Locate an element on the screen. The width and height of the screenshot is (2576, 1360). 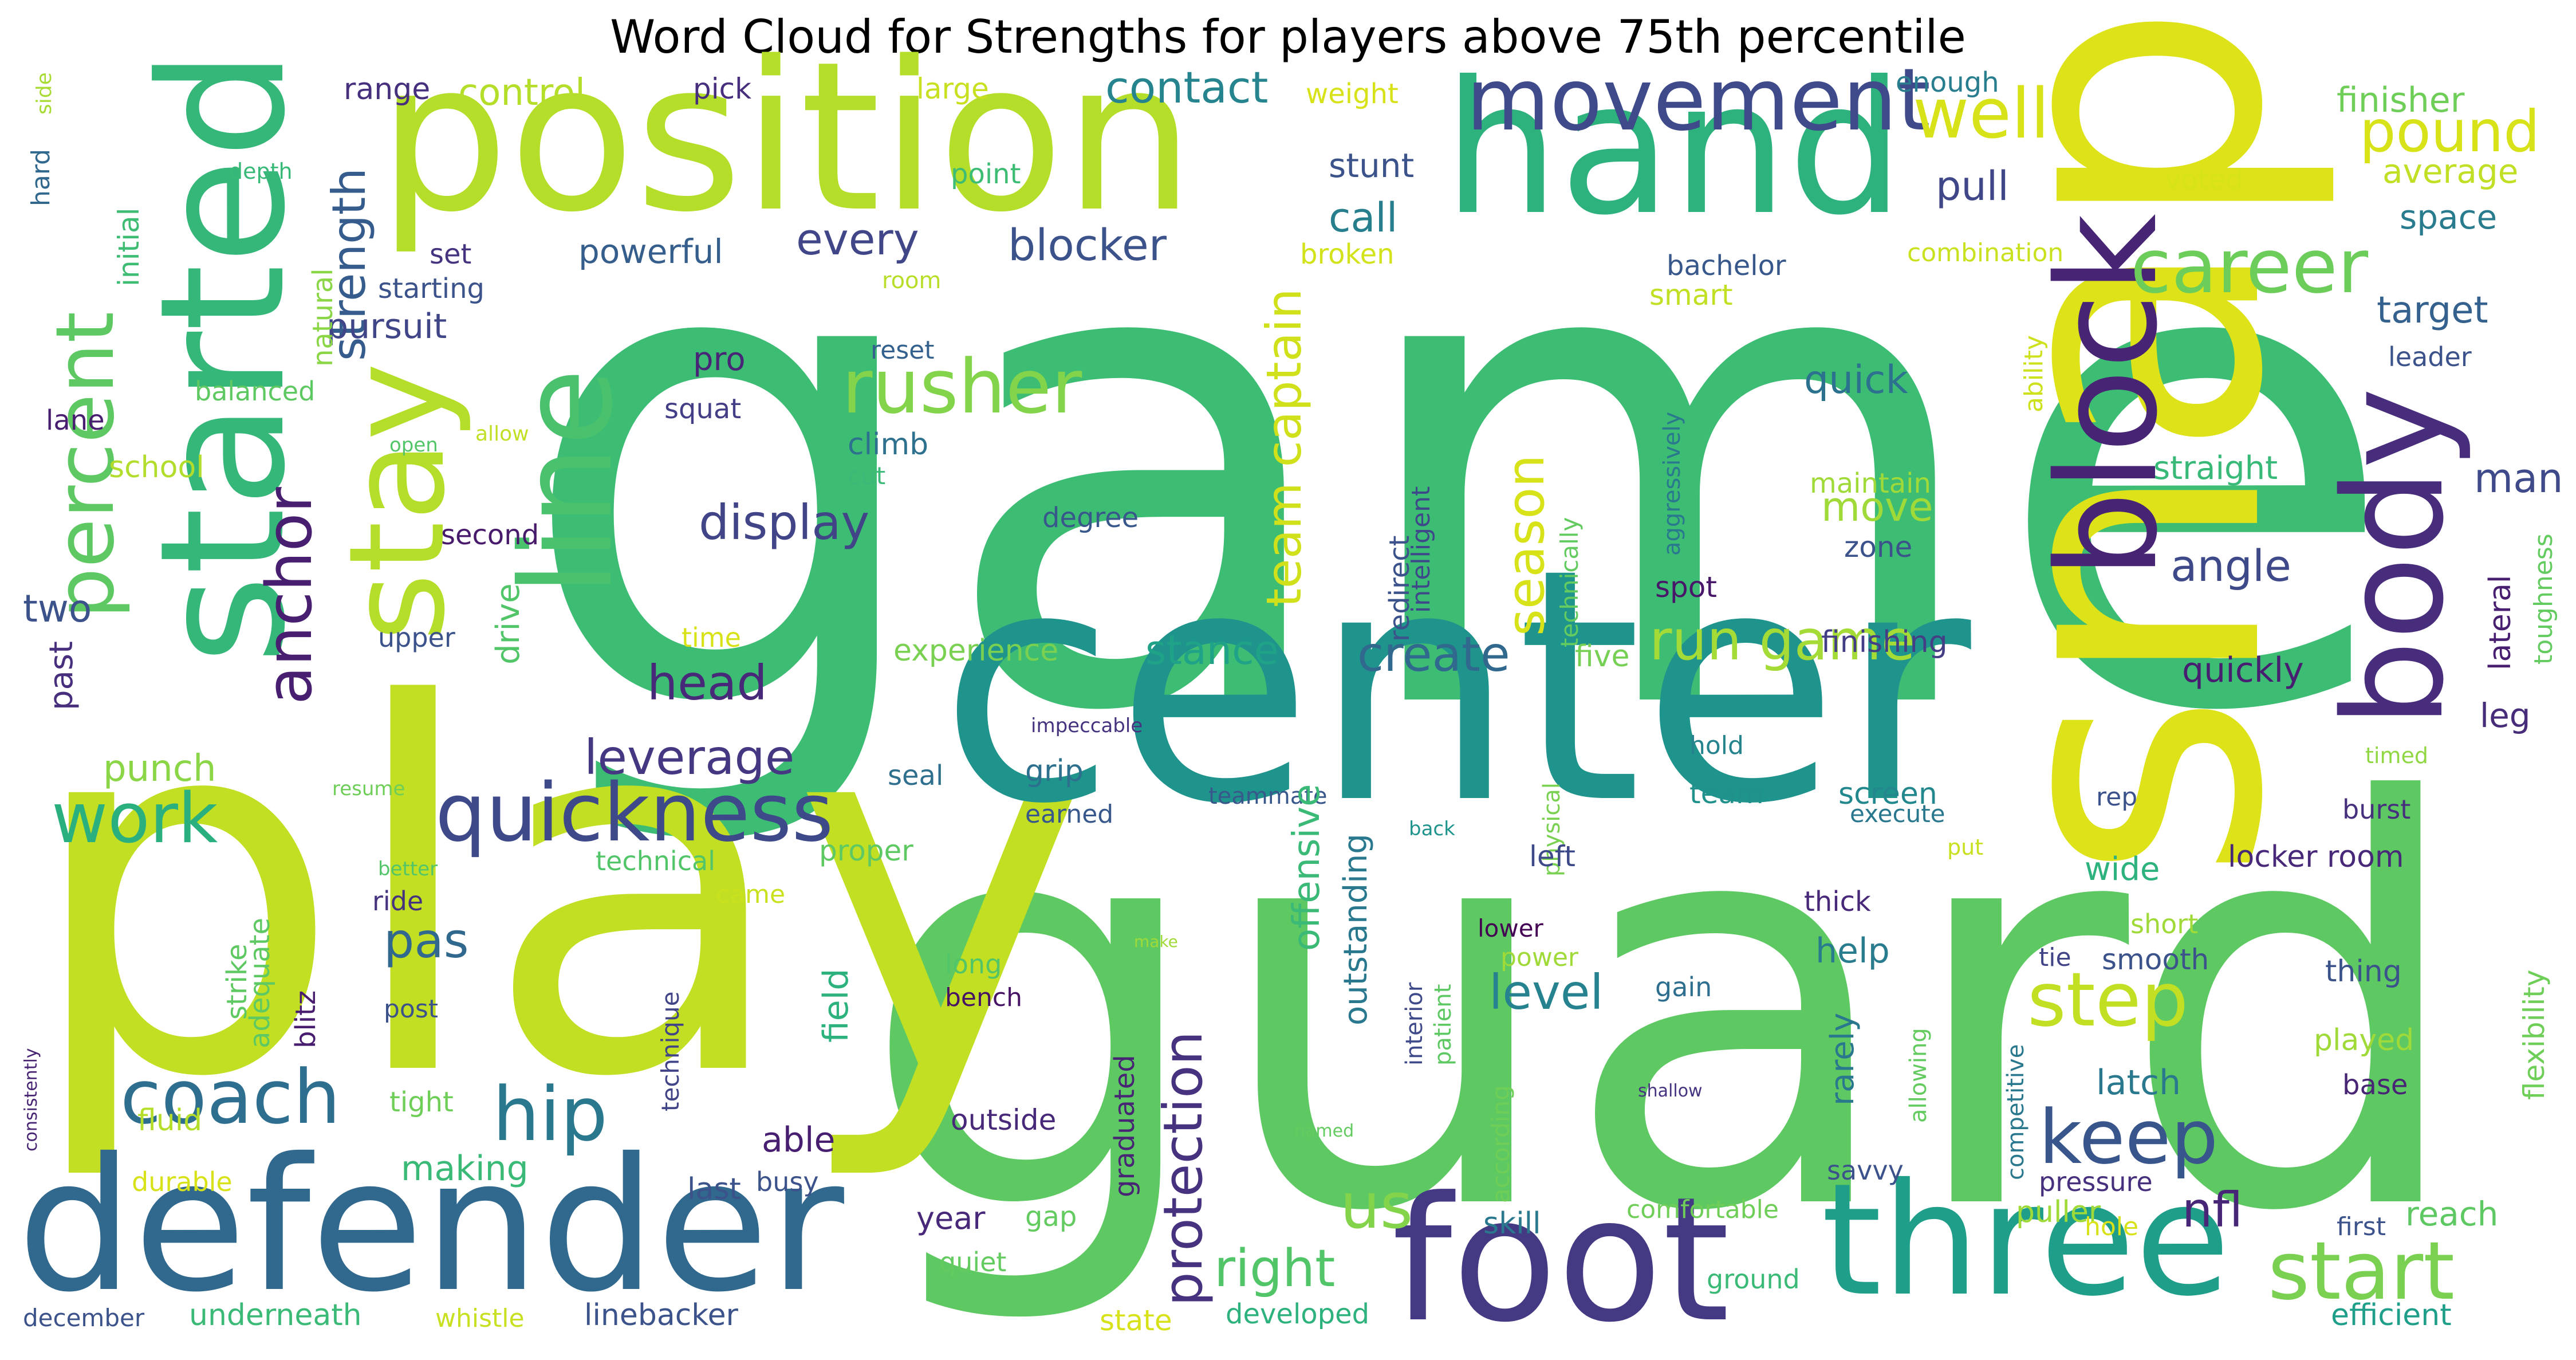
word: pursuit is located at coordinates (387, 326).